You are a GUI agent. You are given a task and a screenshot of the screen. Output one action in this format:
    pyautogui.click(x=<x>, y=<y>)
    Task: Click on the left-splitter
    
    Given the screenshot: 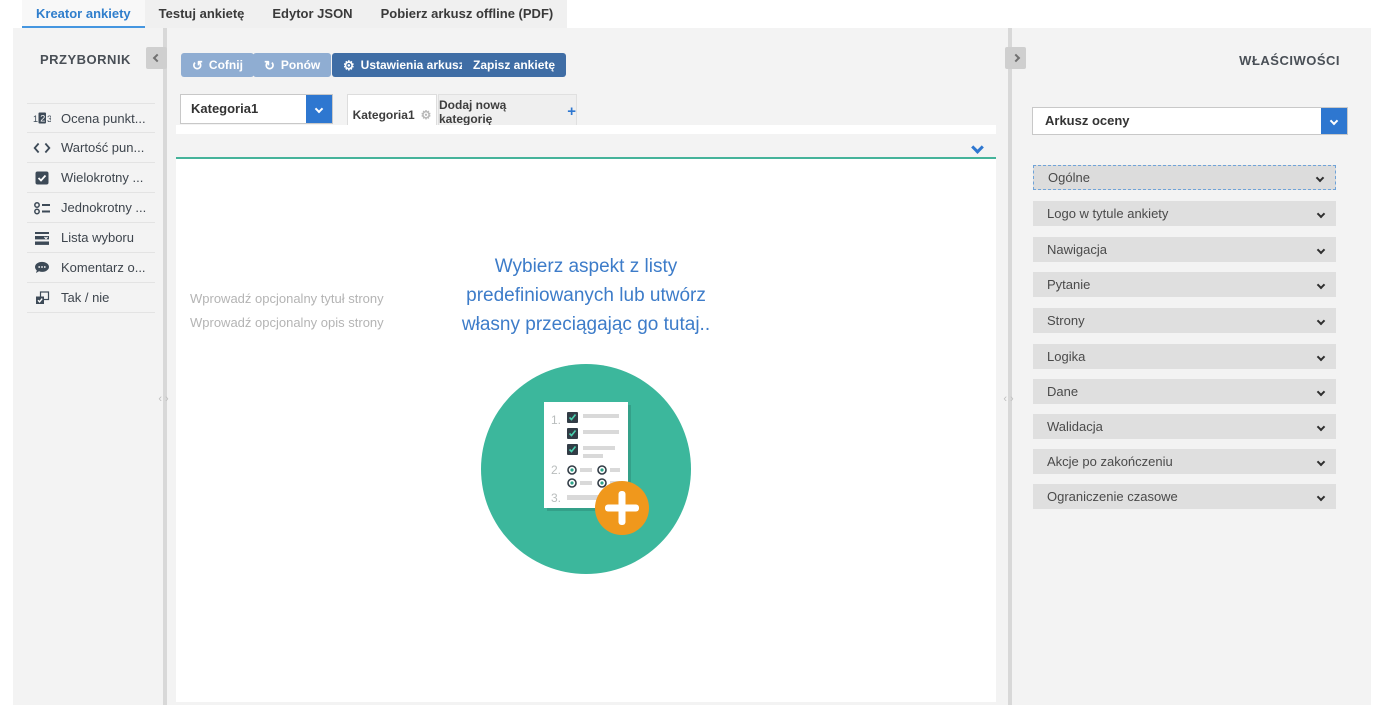 What is the action you would take?
    pyautogui.click(x=165, y=366)
    